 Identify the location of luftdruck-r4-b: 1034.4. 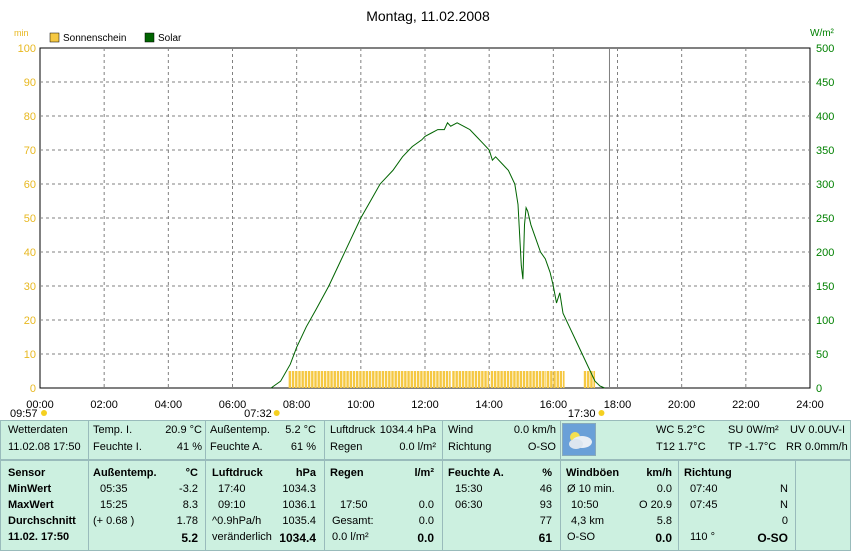
(297, 538).